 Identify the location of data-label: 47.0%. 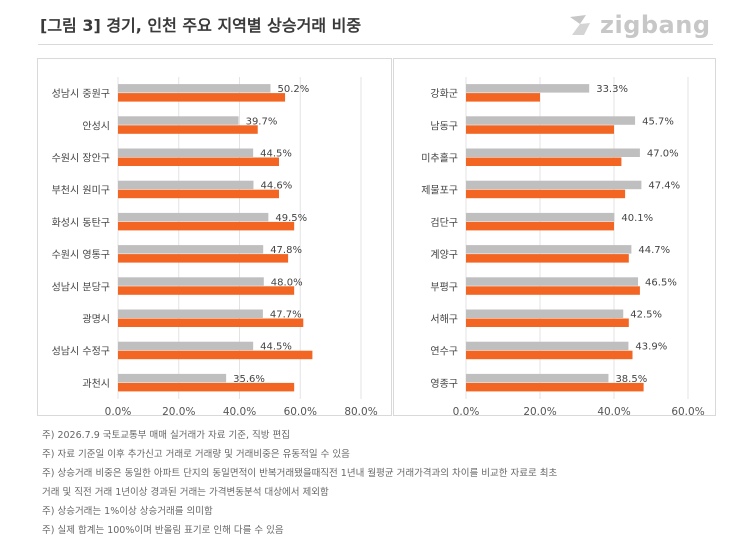
(663, 154).